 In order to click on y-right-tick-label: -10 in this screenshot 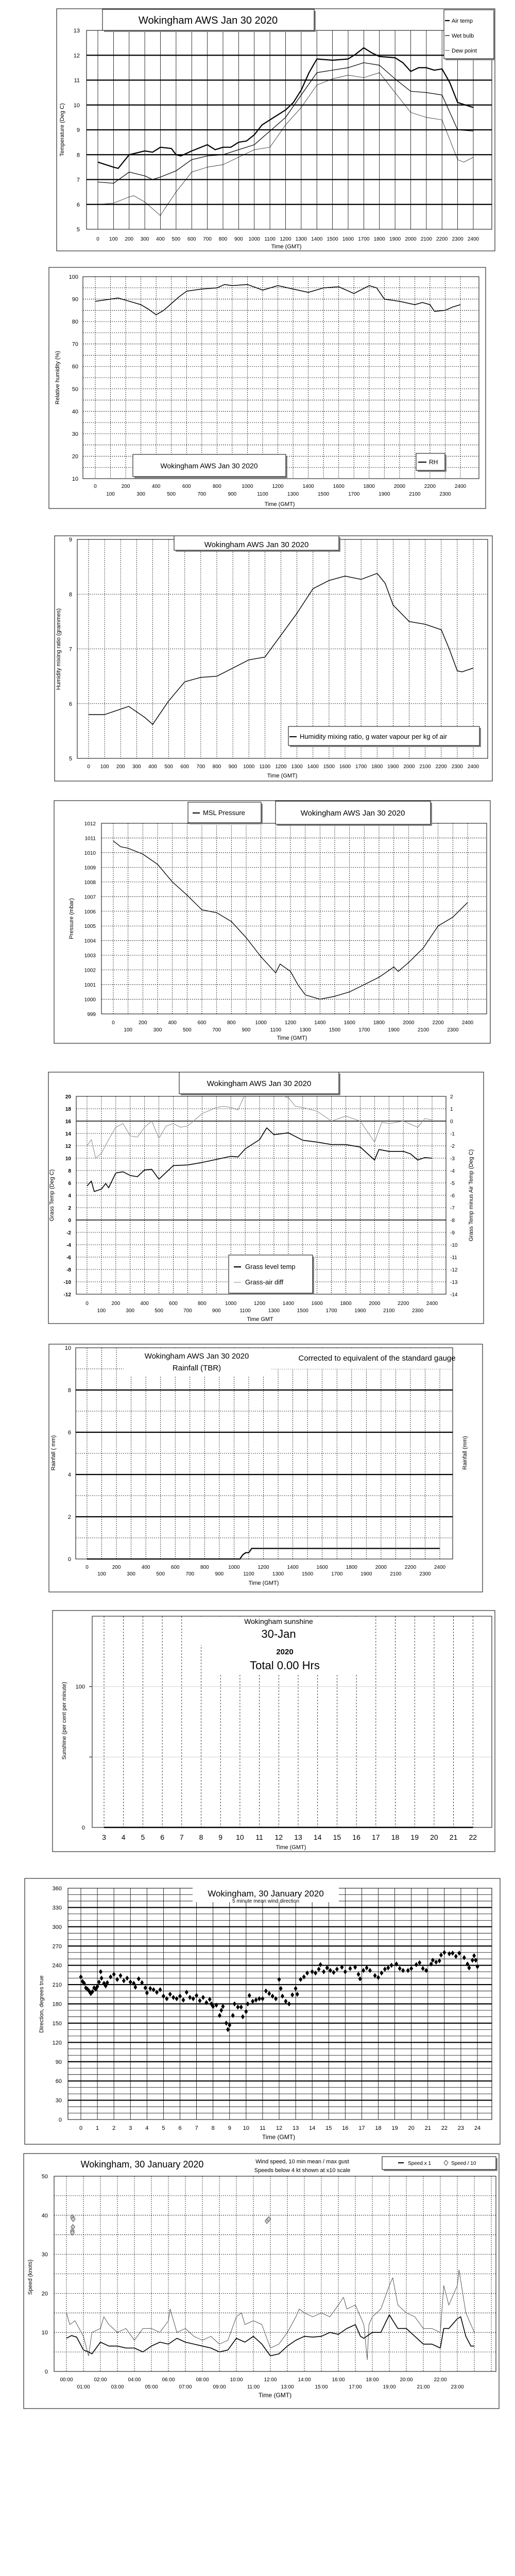, I will do `click(454, 1245)`.